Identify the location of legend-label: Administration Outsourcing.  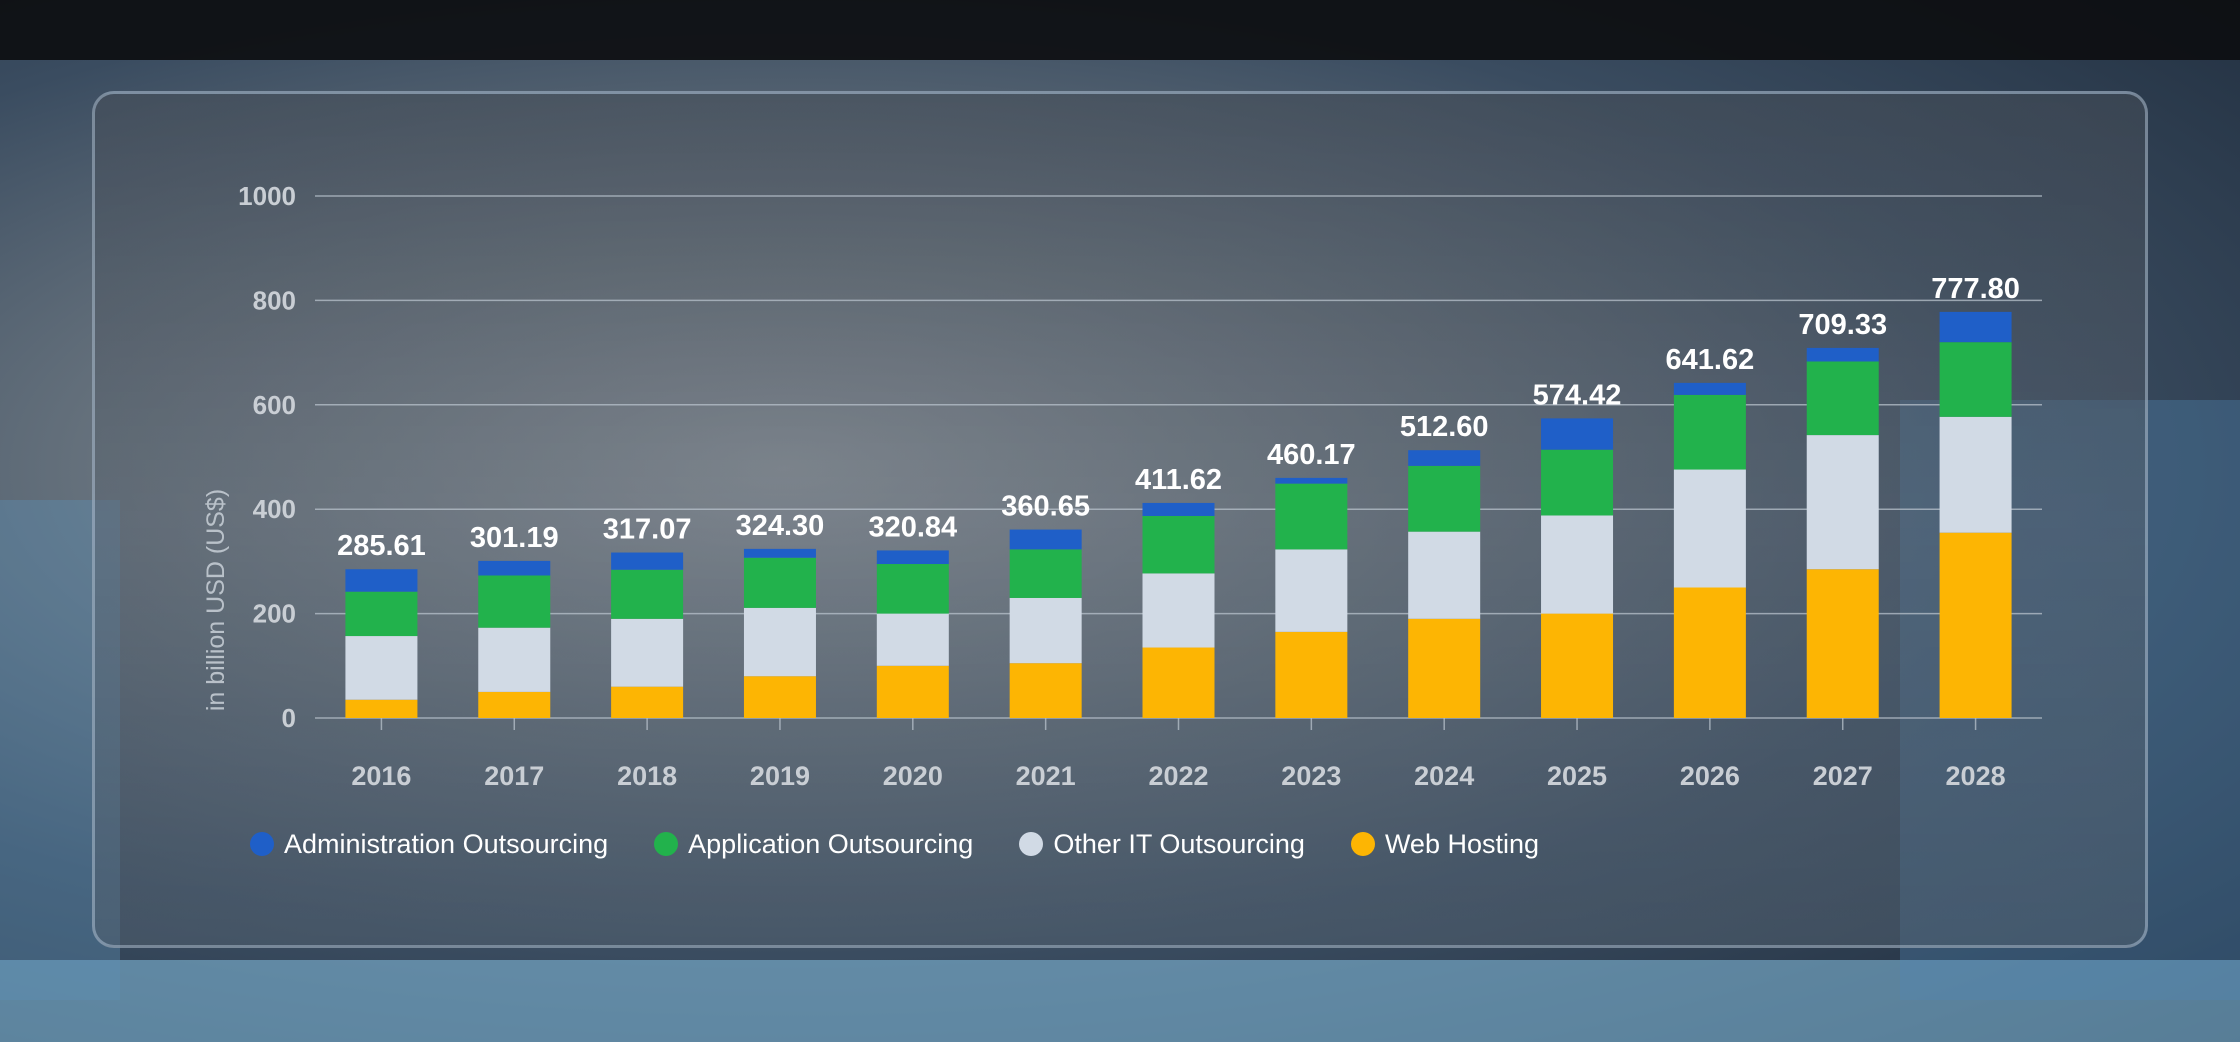
(446, 843).